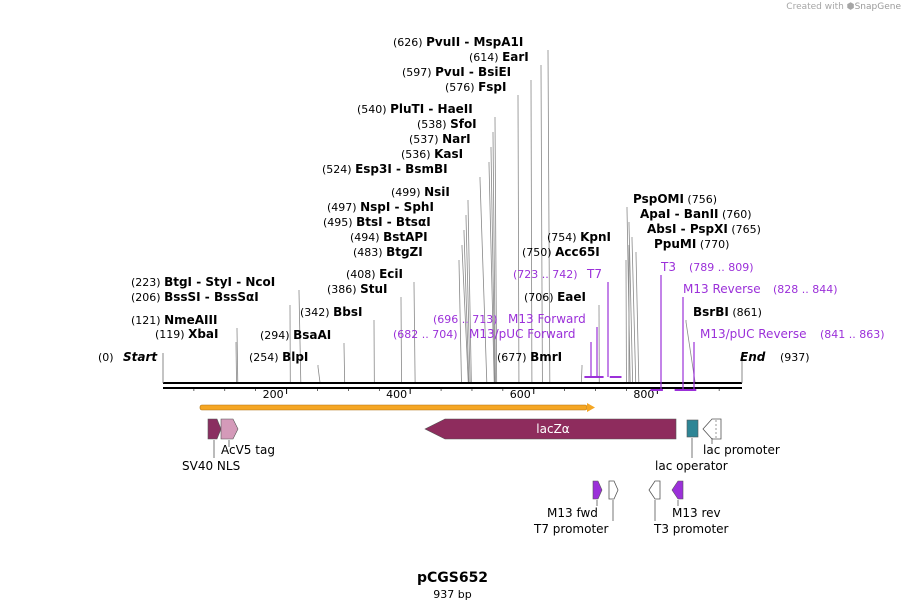  What do you see at coordinates (195, 297) in the screenshot?
I see `restriction-site: (206) BssSI - BssSαI` at bounding box center [195, 297].